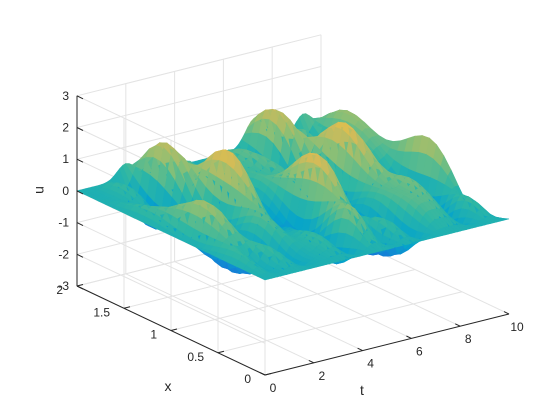 The height and width of the screenshot is (420, 560). Describe the element at coordinates (63, 223) in the screenshot. I see `u-tick-label: -1` at that location.